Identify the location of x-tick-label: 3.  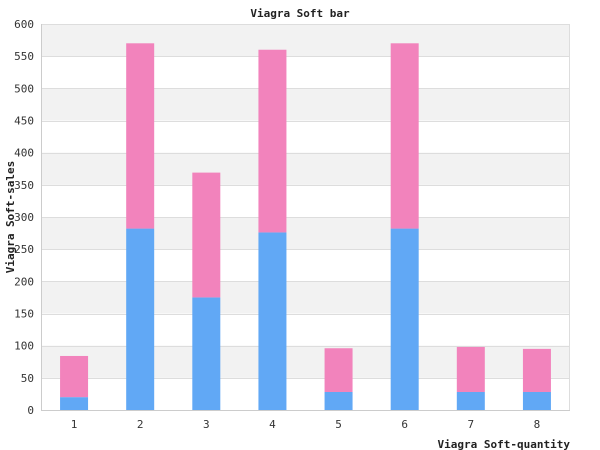
(206, 424).